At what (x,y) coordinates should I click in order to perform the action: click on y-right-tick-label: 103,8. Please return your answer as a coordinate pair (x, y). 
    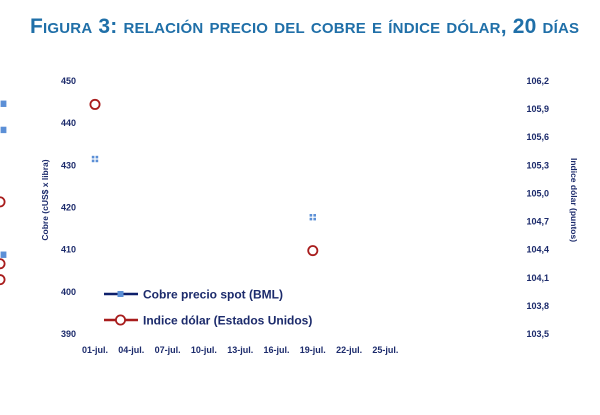
    Looking at the image, I should click on (537, 306).